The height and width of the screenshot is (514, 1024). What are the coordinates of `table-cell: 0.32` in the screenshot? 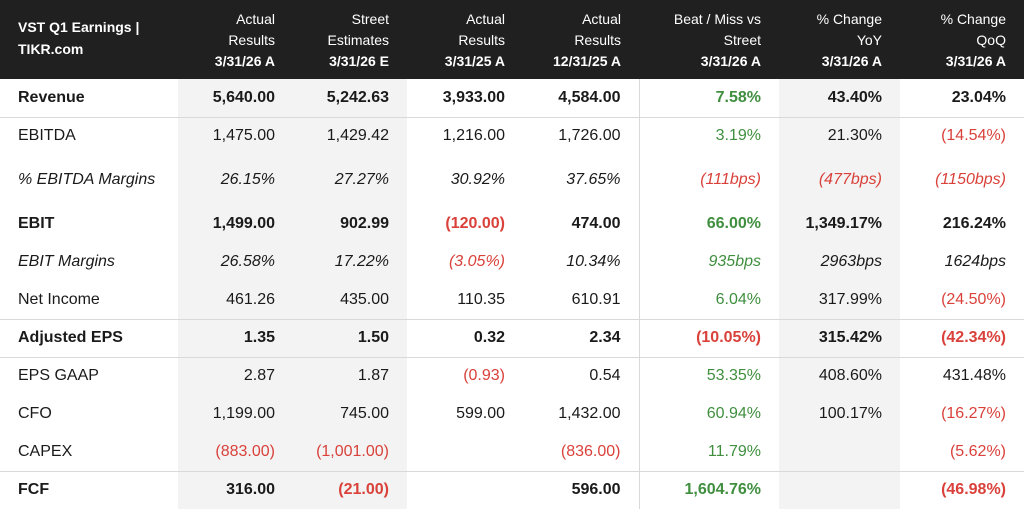 It's located at (465, 337).